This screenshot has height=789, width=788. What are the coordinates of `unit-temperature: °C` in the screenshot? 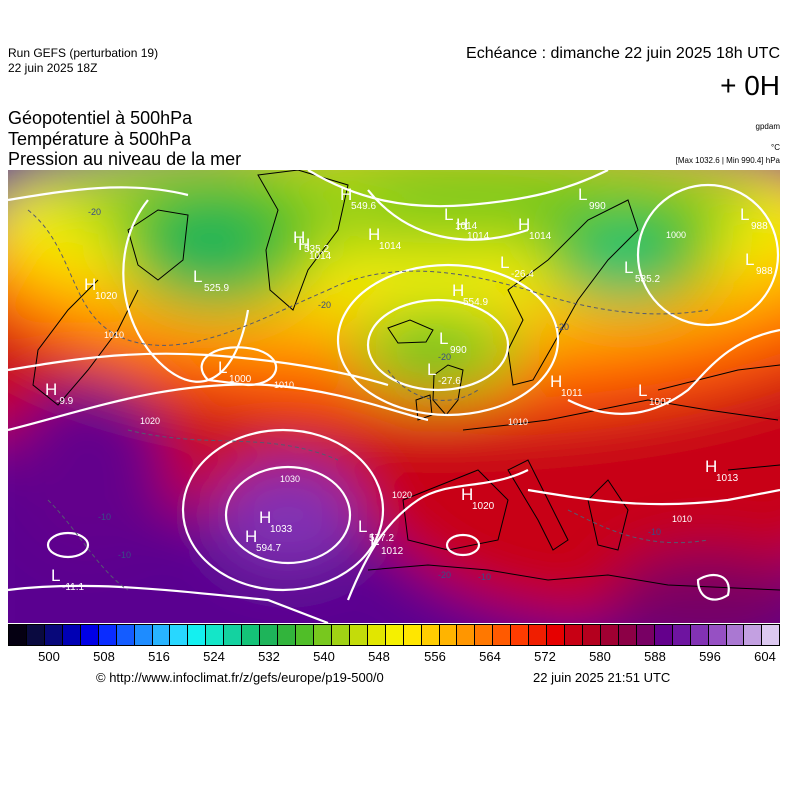 It's located at (775, 147).